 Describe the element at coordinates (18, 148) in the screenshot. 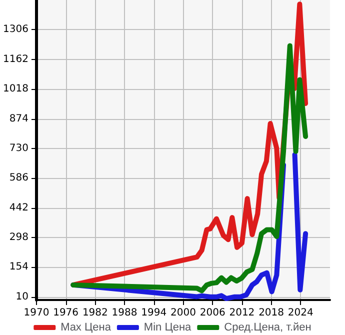

I see `y-tick-label: 730` at that location.